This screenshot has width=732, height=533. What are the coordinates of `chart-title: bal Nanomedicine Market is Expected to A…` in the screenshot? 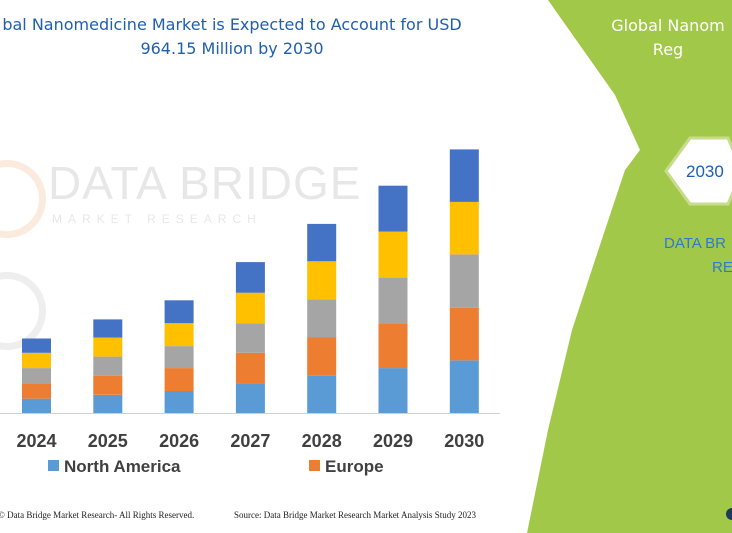 It's located at (246, 37).